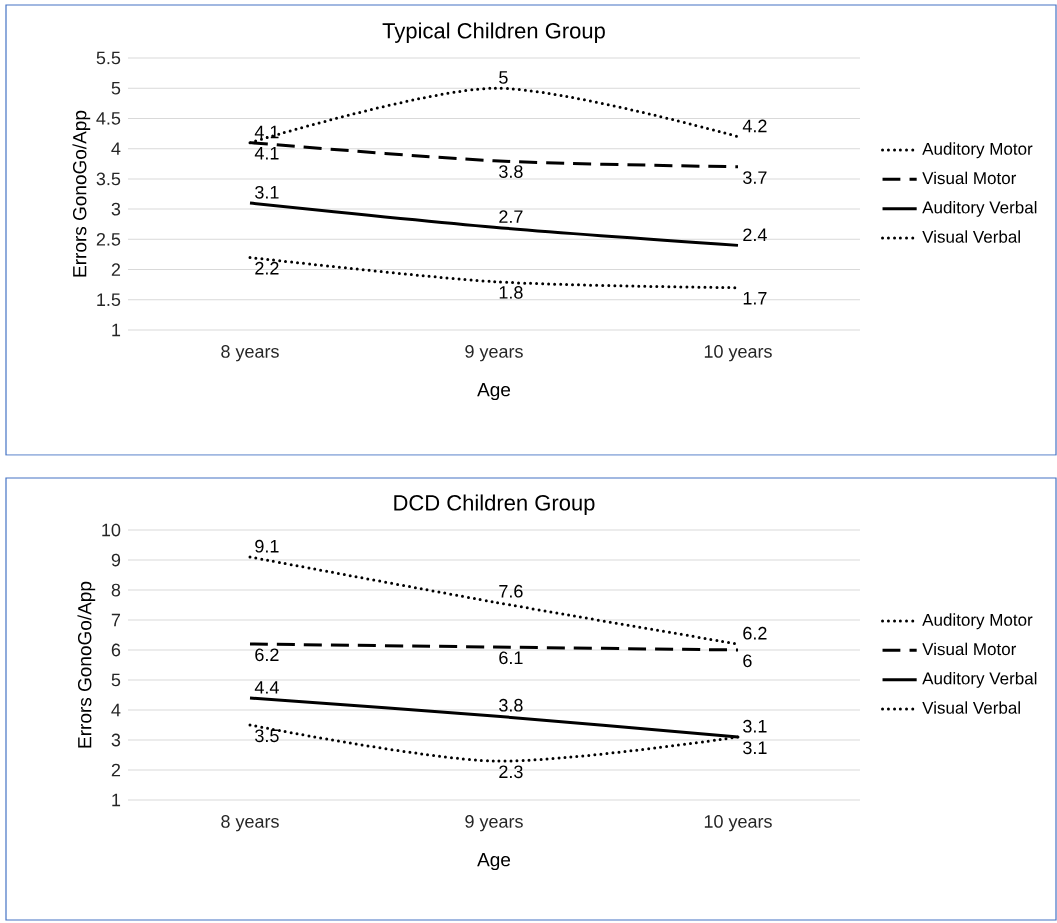 This screenshot has height=923, width=1057. What do you see at coordinates (266, 687) in the screenshot?
I see `data-label: 4.4` at bounding box center [266, 687].